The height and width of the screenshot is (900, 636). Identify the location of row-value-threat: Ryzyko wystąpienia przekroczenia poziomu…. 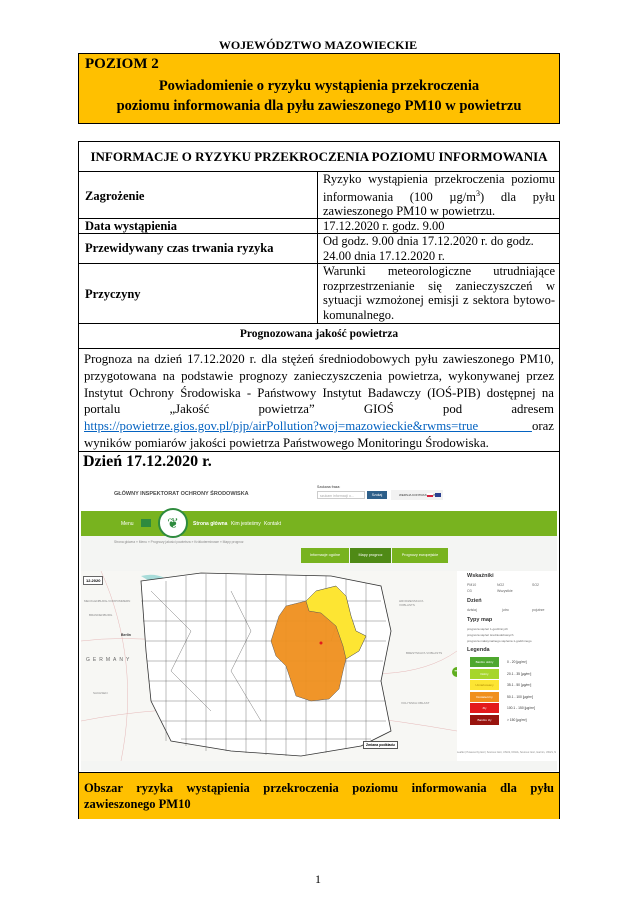
(439, 195).